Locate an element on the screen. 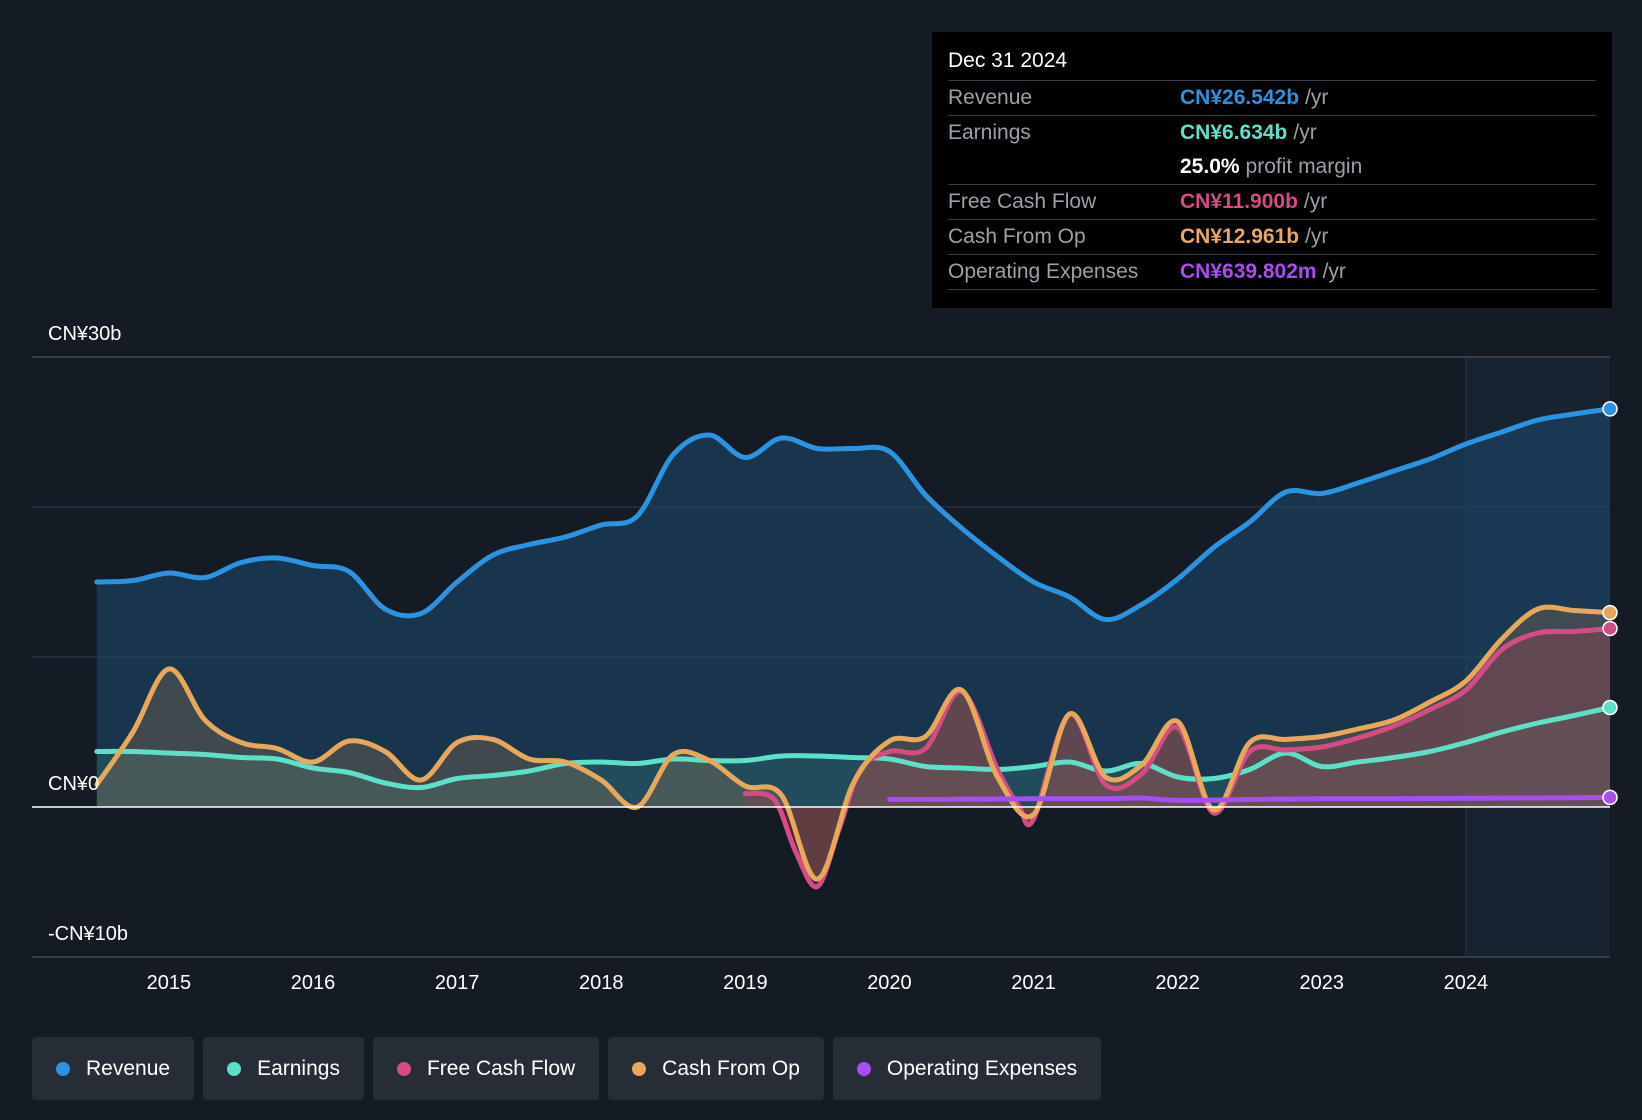  tooltip-value: 25.0% is located at coordinates (1210, 166).